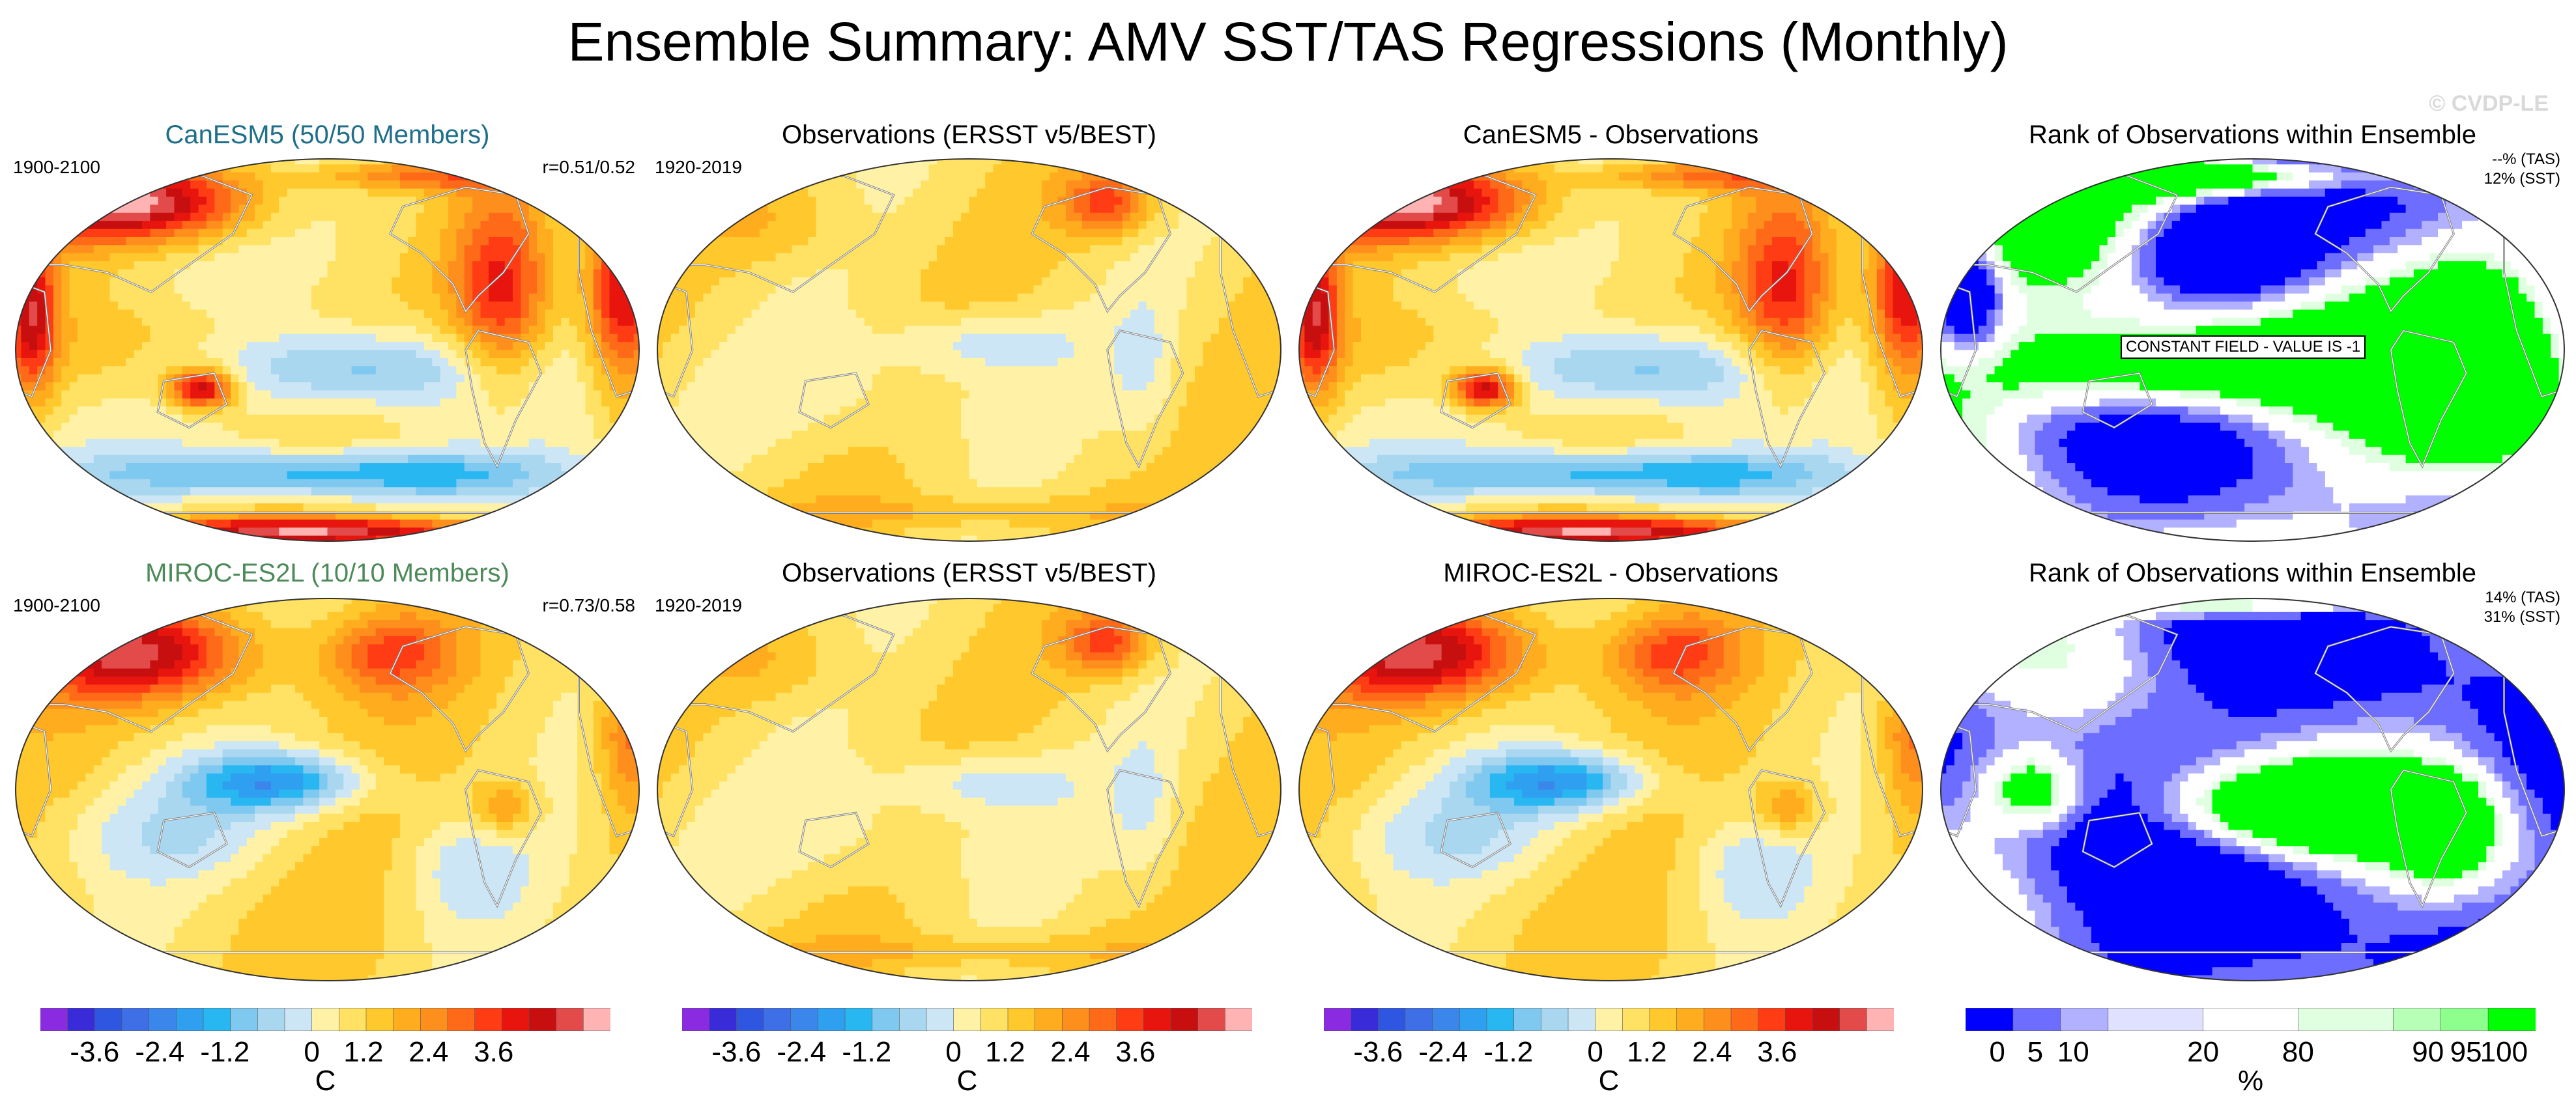 The width and height of the screenshot is (2576, 1109). I want to click on panel-title: CanESM5 (50/50 Members), so click(327, 135).